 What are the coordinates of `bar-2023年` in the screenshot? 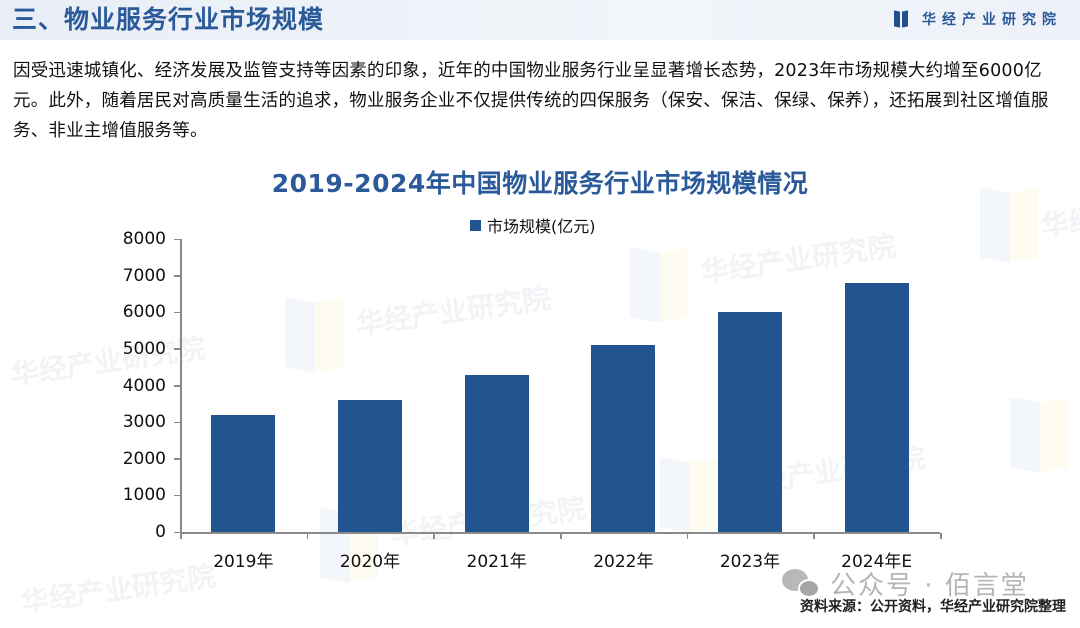 It's located at (750, 422).